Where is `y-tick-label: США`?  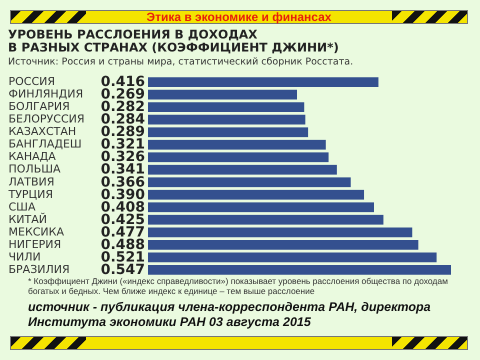 y-tick-label: США is located at coordinates (22, 207).